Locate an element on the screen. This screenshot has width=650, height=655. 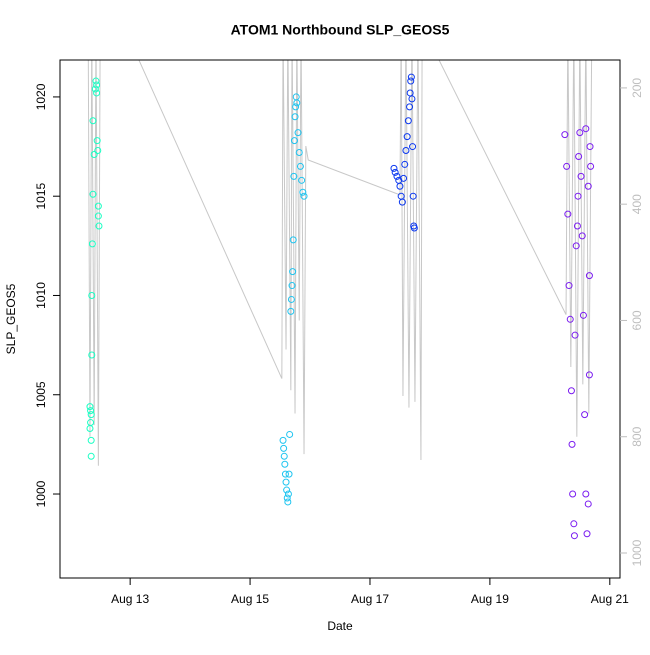
y2-tick-label: 600 is located at coordinates (637, 320).